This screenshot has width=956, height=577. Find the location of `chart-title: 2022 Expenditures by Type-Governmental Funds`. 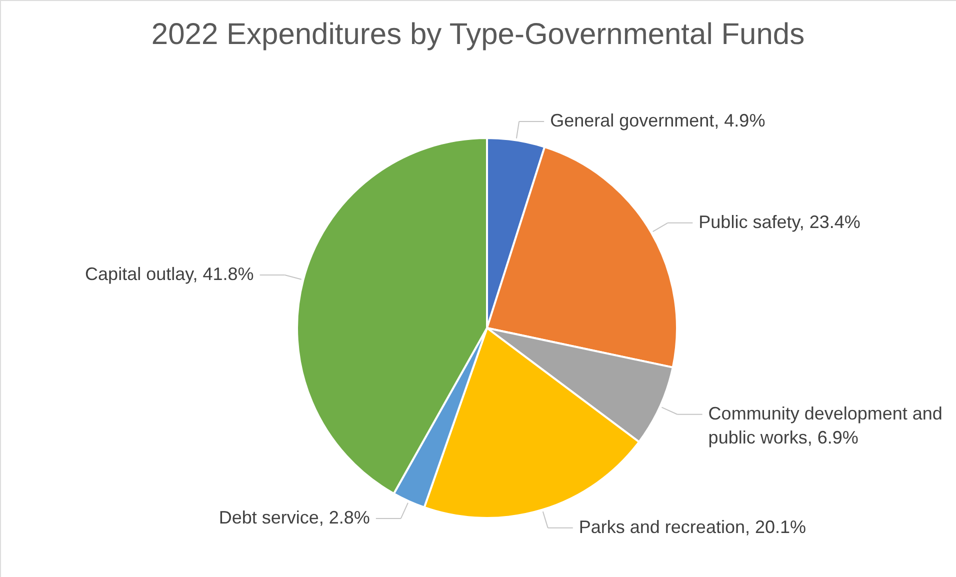

chart-title: 2022 Expenditures by Type-Governmental Funds is located at coordinates (478, 34).